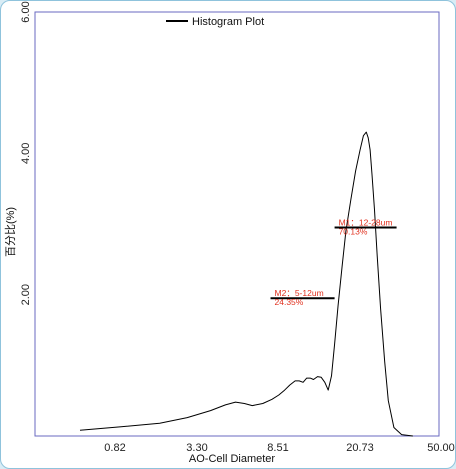  I want to click on x-axis-label: AO-Cell Diameter, so click(232, 459).